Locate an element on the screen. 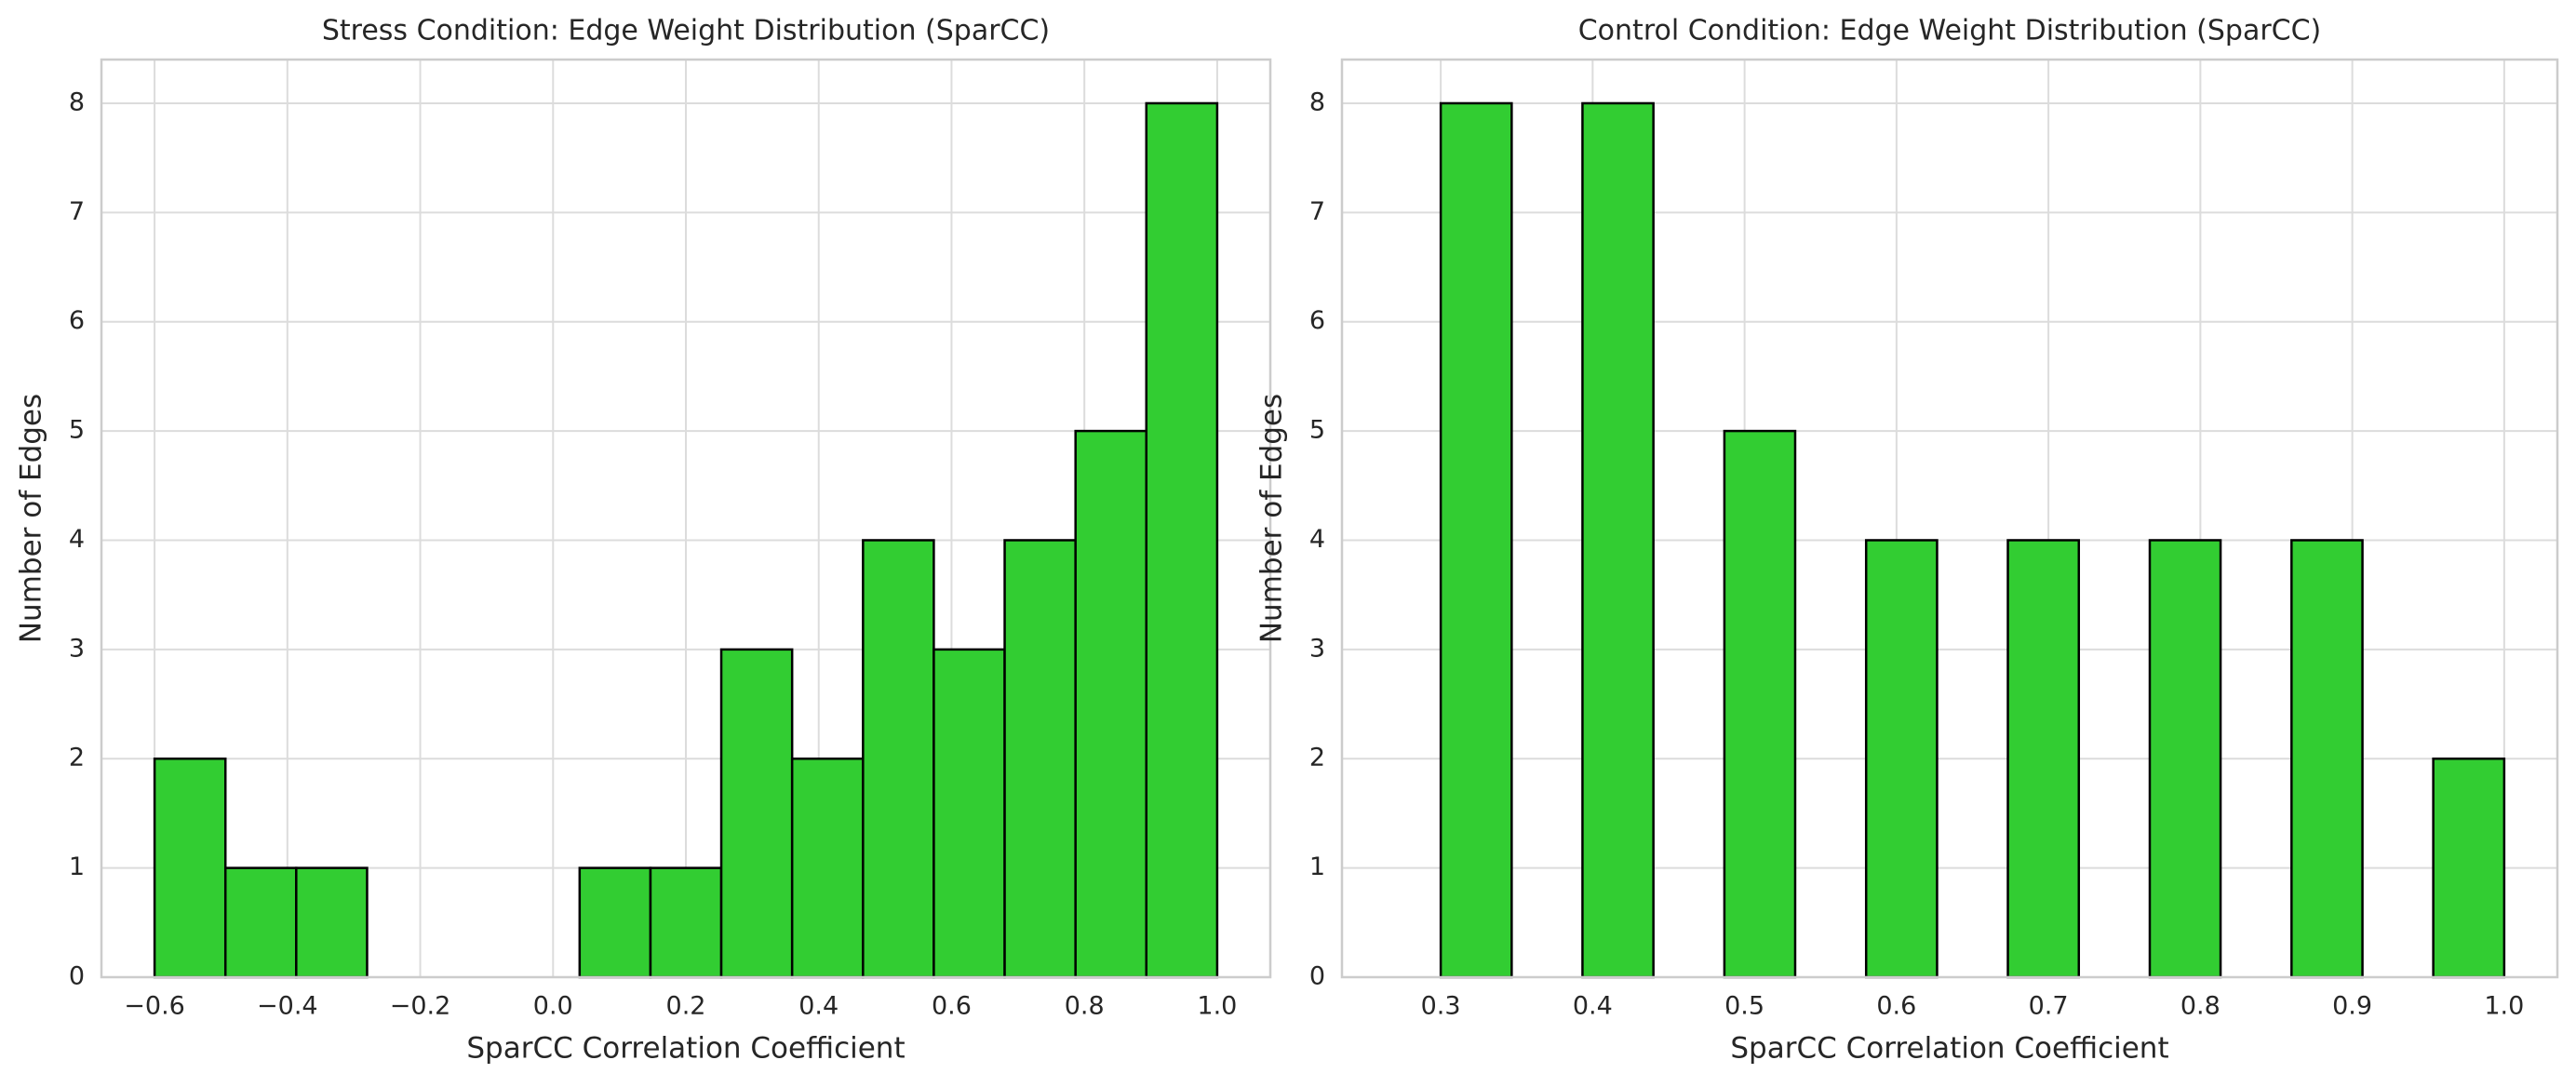  x-tick-label: 0.0 is located at coordinates (553, 1006).